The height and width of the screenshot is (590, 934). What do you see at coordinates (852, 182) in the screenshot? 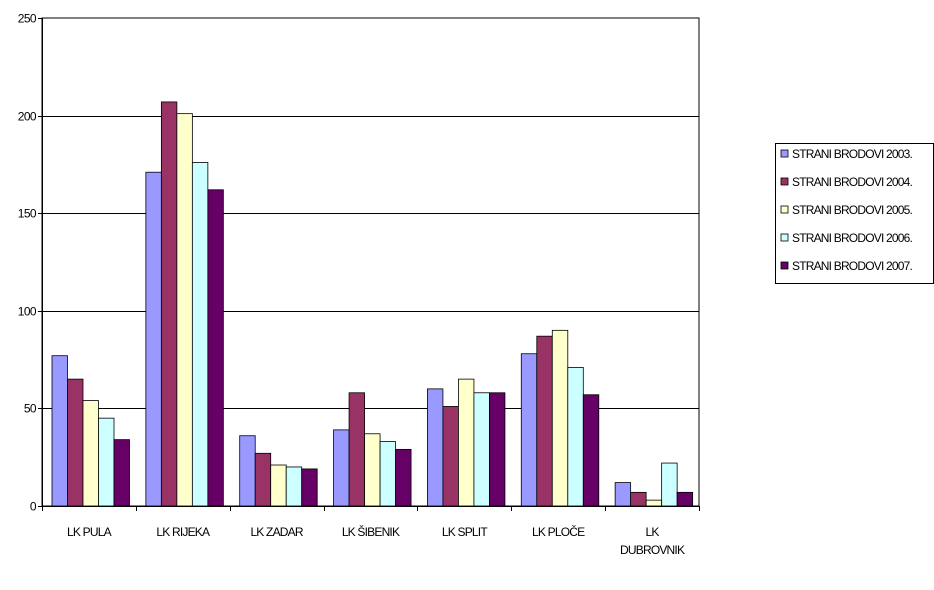
I see `legend-label-2: STRANI BRODOVI 2004.` at bounding box center [852, 182].